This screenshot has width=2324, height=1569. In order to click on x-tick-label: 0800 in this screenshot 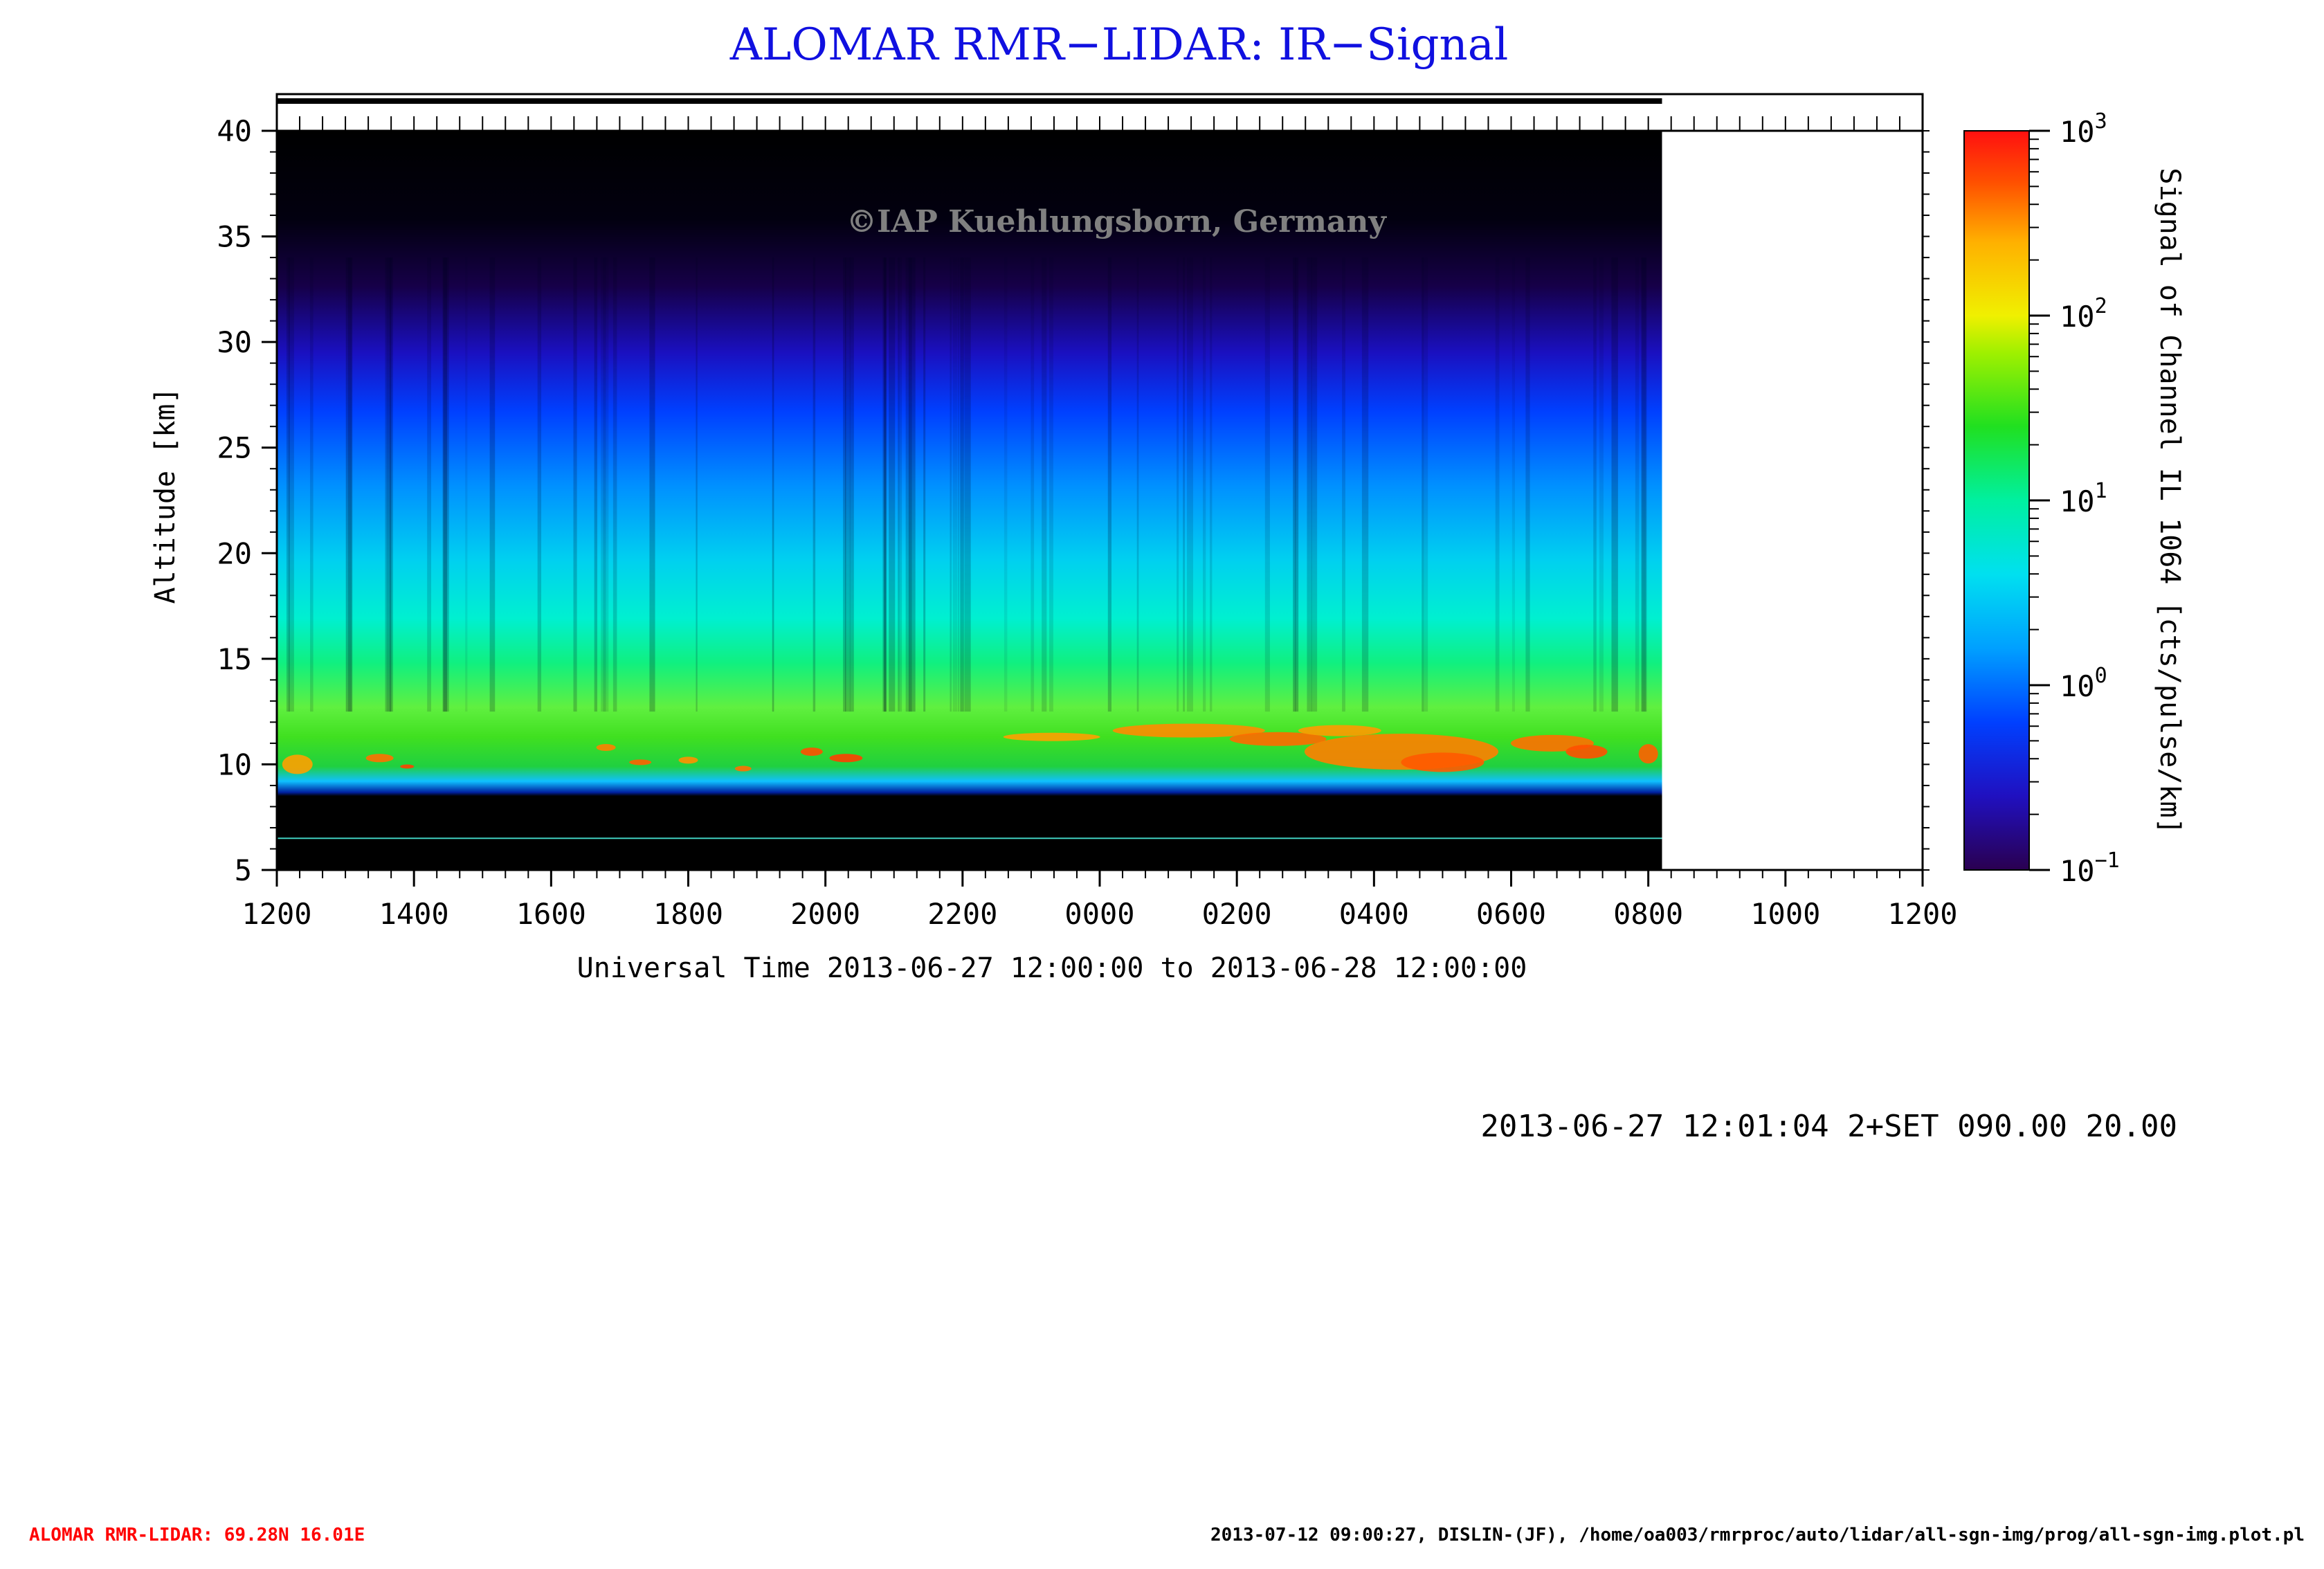, I will do `click(1648, 914)`.